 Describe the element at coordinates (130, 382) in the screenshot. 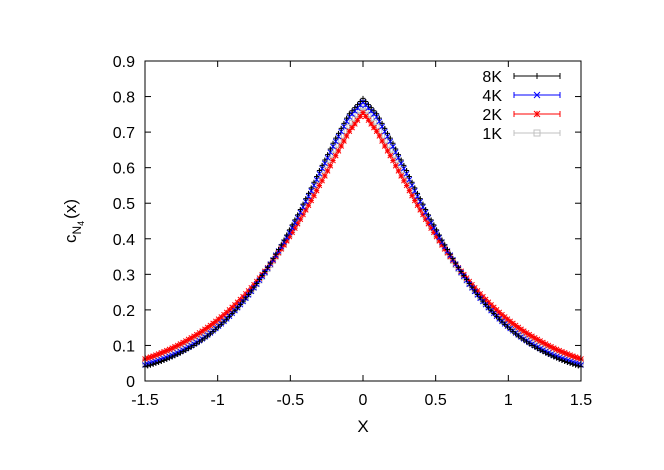

I see `y-tick-label: 0` at that location.